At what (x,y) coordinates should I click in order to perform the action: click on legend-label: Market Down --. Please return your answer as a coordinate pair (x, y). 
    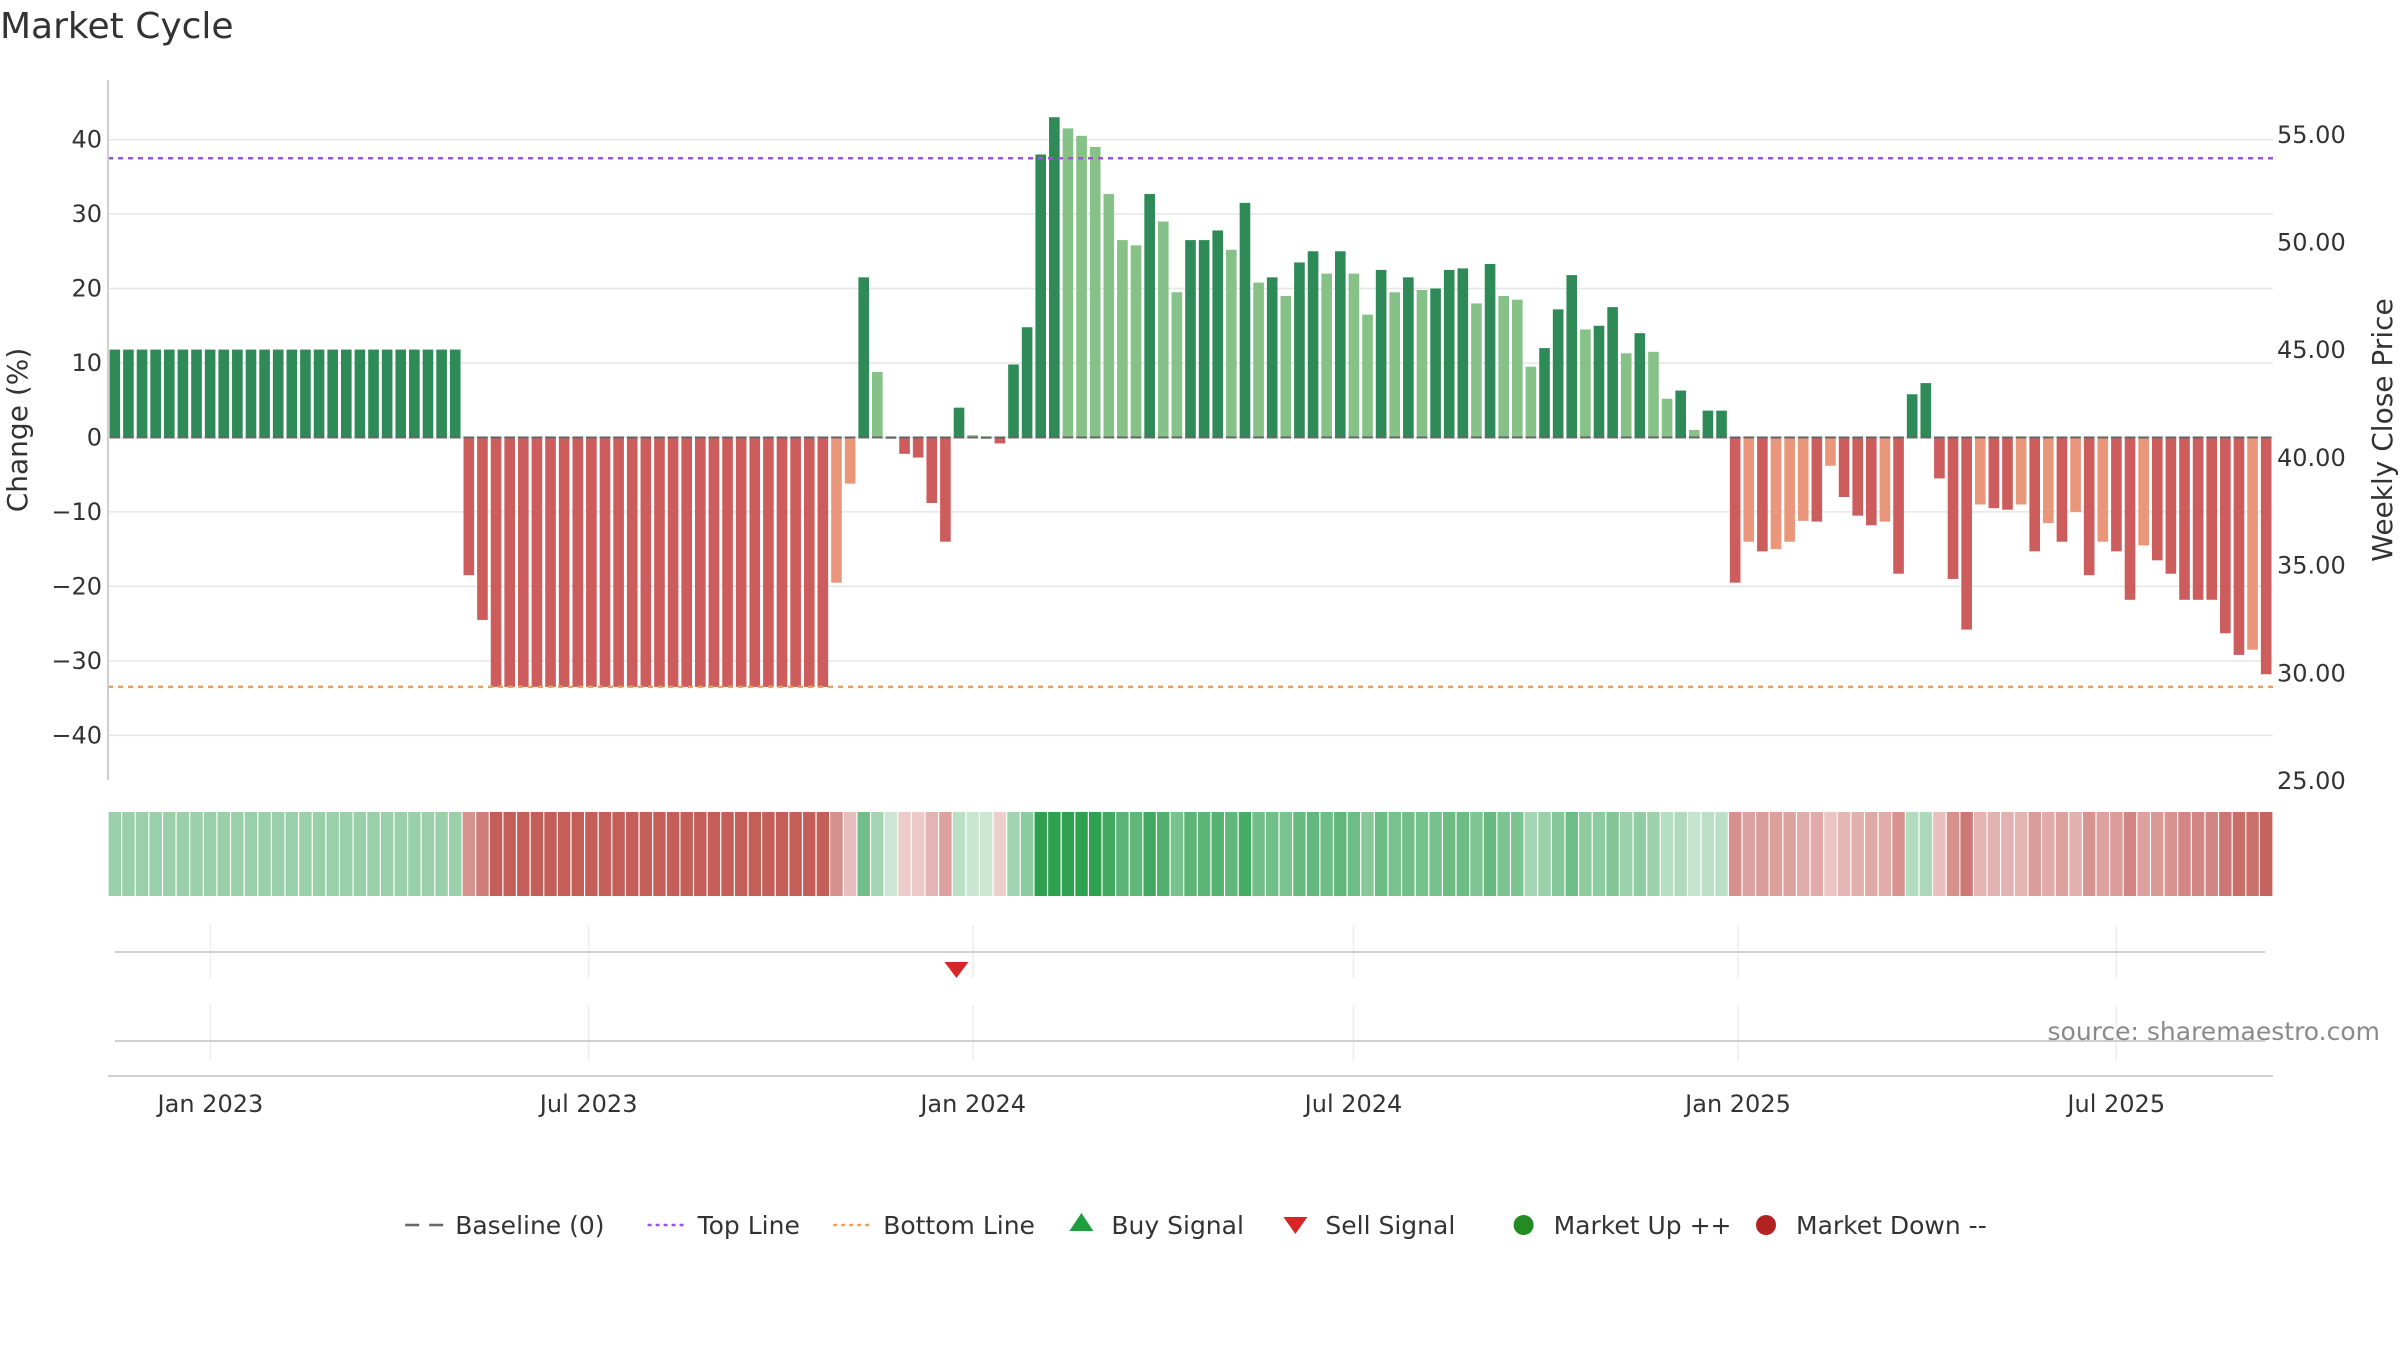
    Looking at the image, I should click on (1891, 1225).